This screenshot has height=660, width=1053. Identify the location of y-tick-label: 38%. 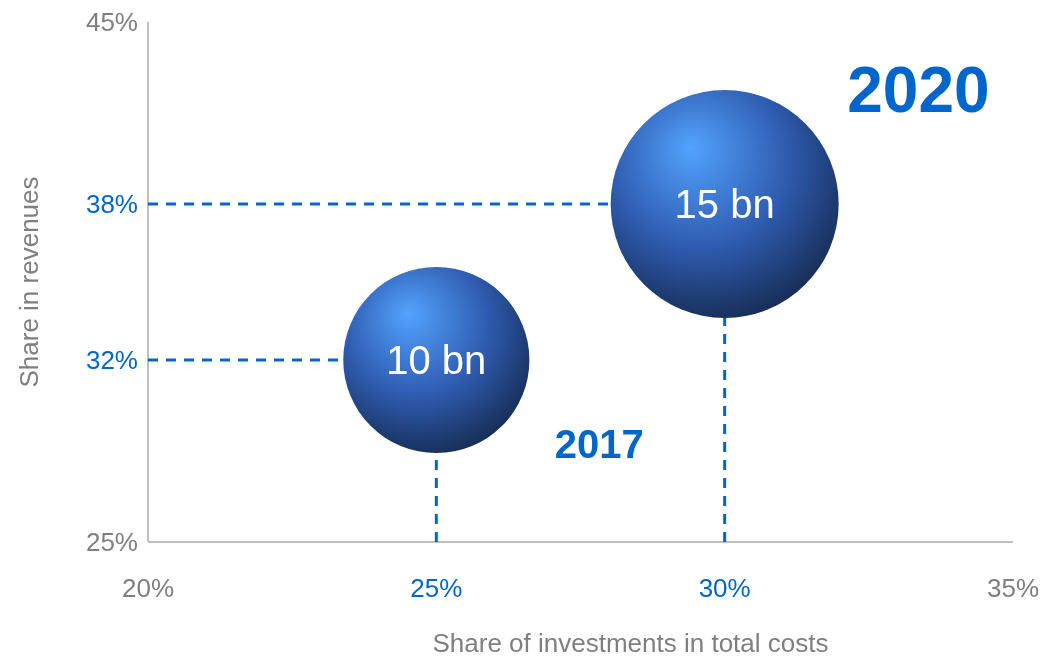
(111, 204).